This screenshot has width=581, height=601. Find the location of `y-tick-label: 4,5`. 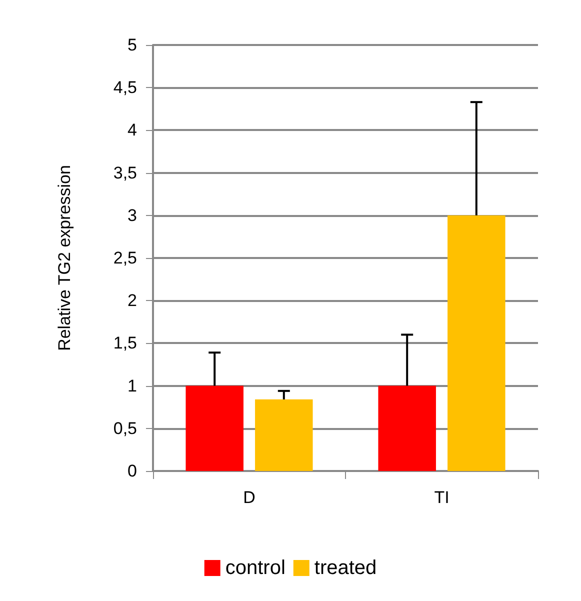

y-tick-label: 4,5 is located at coordinates (125, 88).